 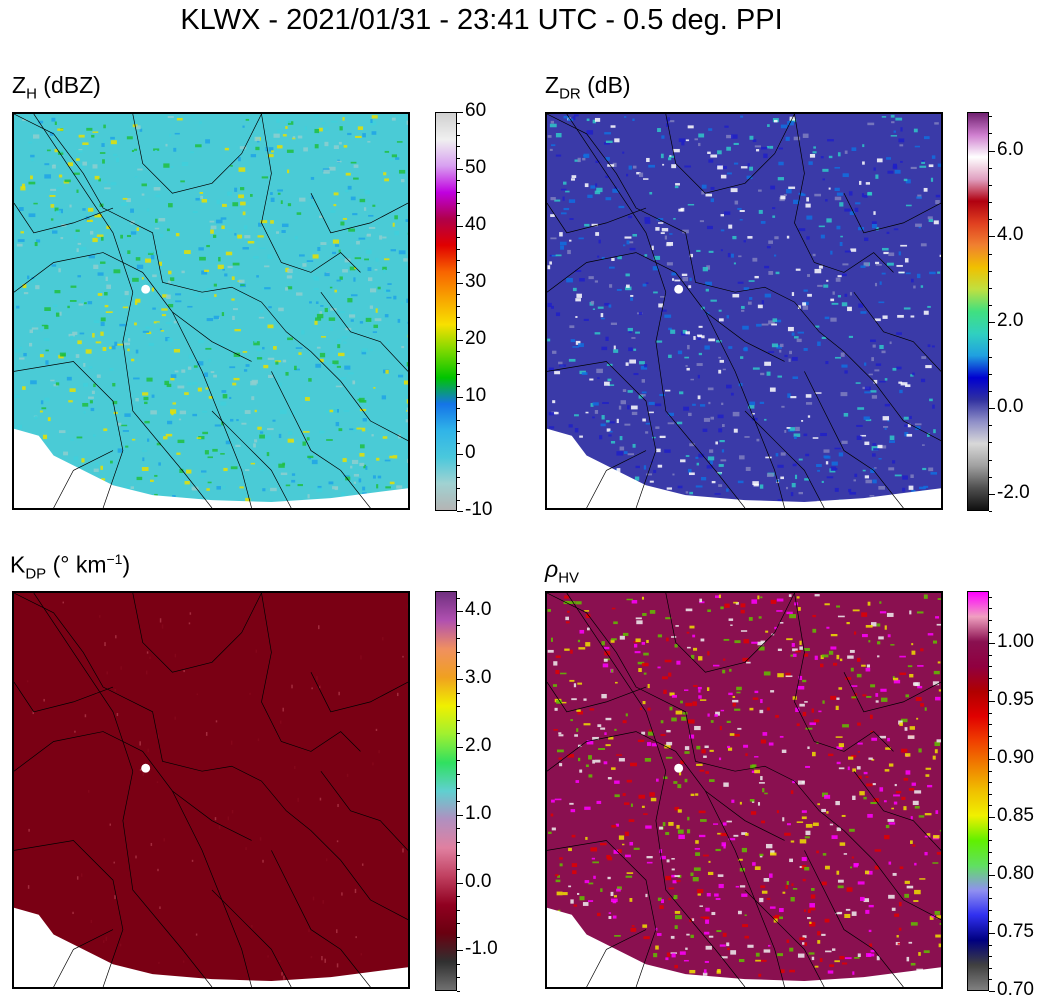 I want to click on county-boundary, so click(x=321, y=918).